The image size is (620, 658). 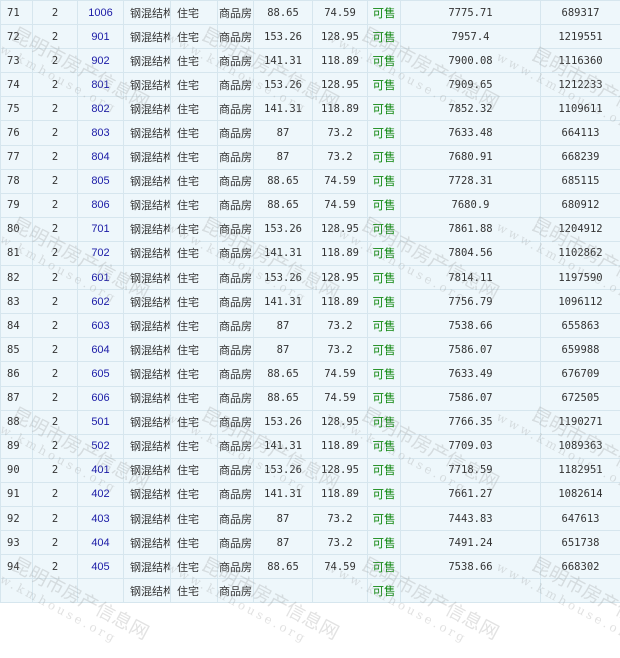 I want to click on total-price-cell: 1219551, so click(x=580, y=37).